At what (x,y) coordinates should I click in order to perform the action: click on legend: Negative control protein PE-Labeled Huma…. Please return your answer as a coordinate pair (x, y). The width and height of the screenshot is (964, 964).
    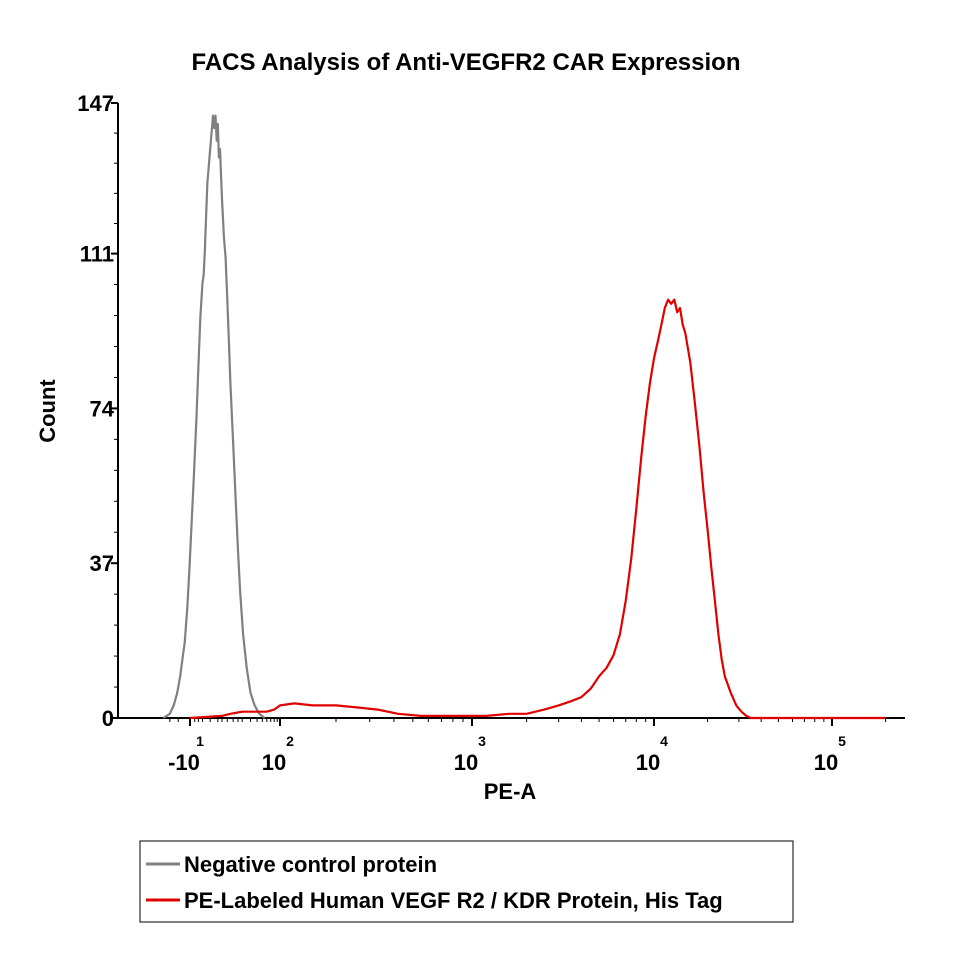
    Looking at the image, I should click on (466, 881).